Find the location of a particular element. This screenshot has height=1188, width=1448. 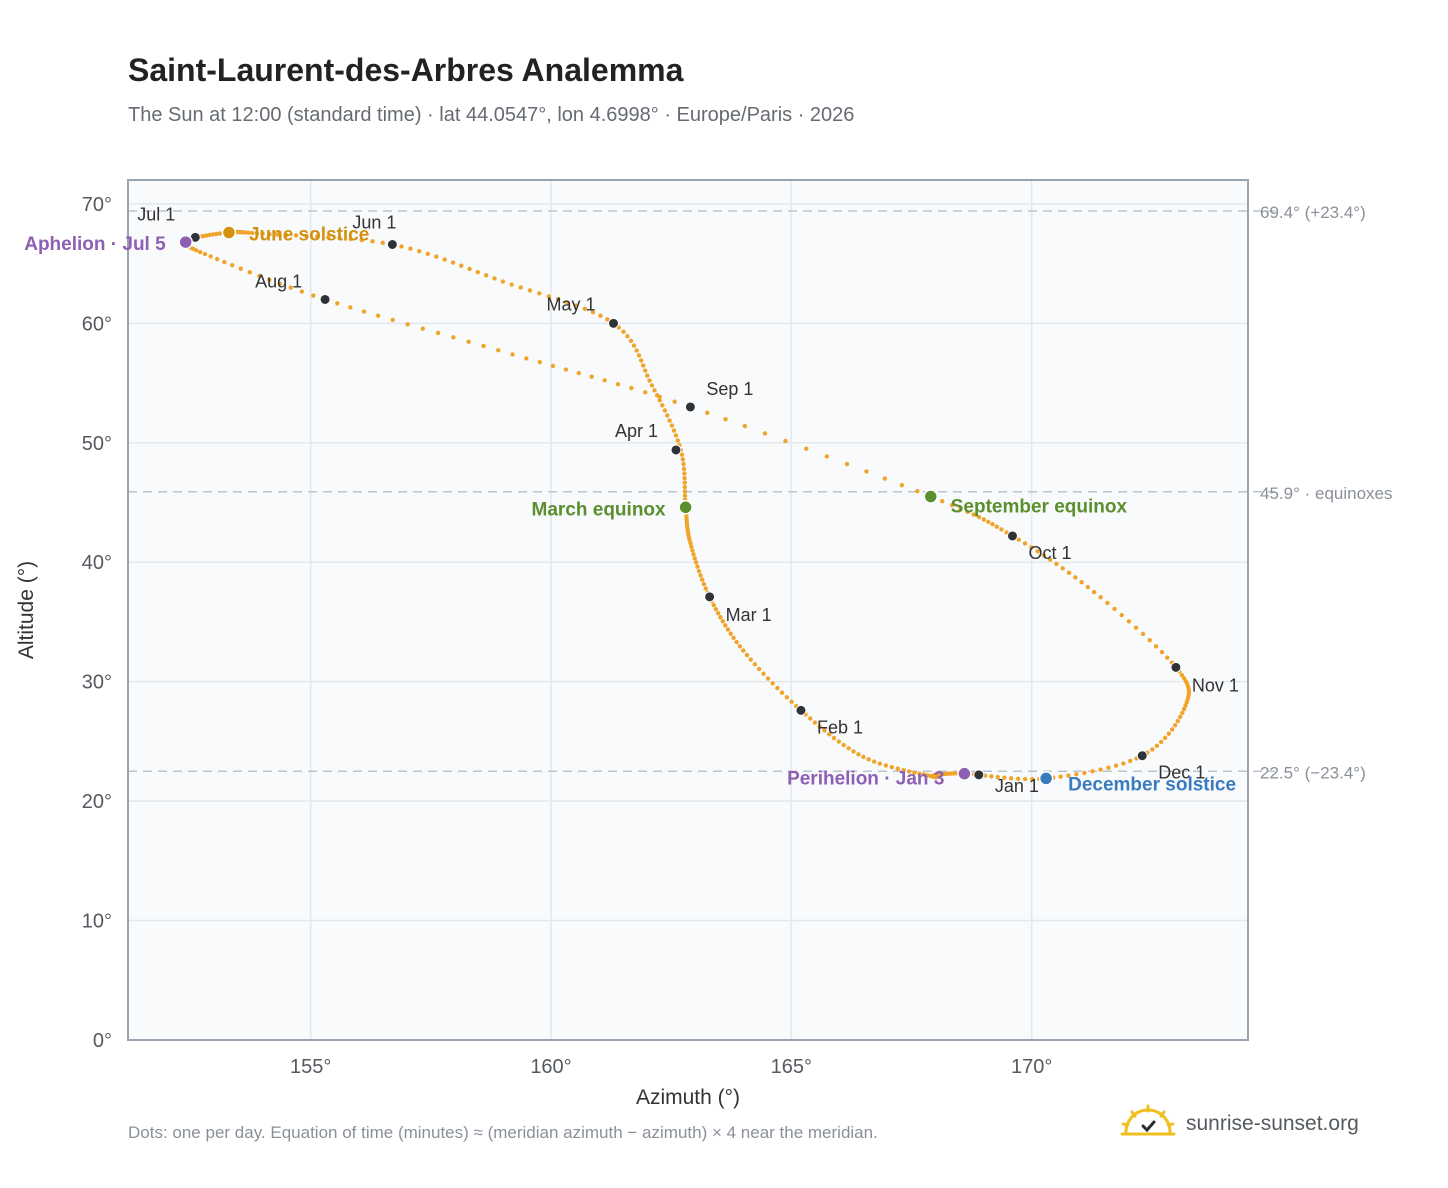

y-tick-label: 40° is located at coordinates (97, 563).